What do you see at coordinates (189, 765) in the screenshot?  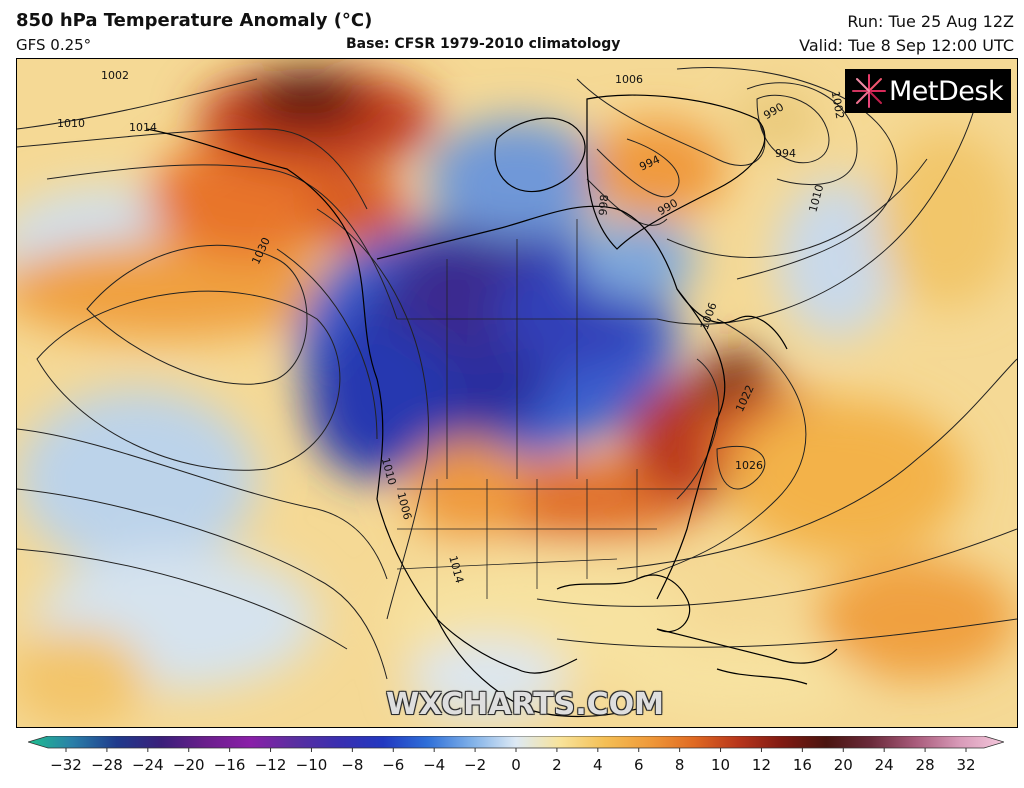 I see `colorbar-tick-label: −20` at bounding box center [189, 765].